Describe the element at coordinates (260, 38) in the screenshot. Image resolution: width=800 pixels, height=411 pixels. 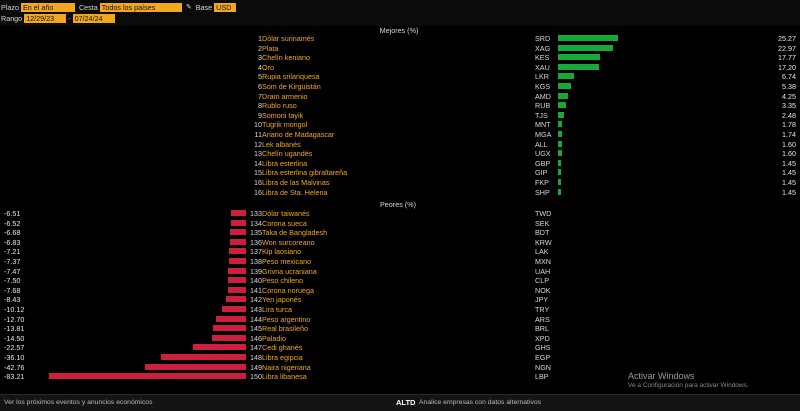
I see `row-rank: 1` at that location.